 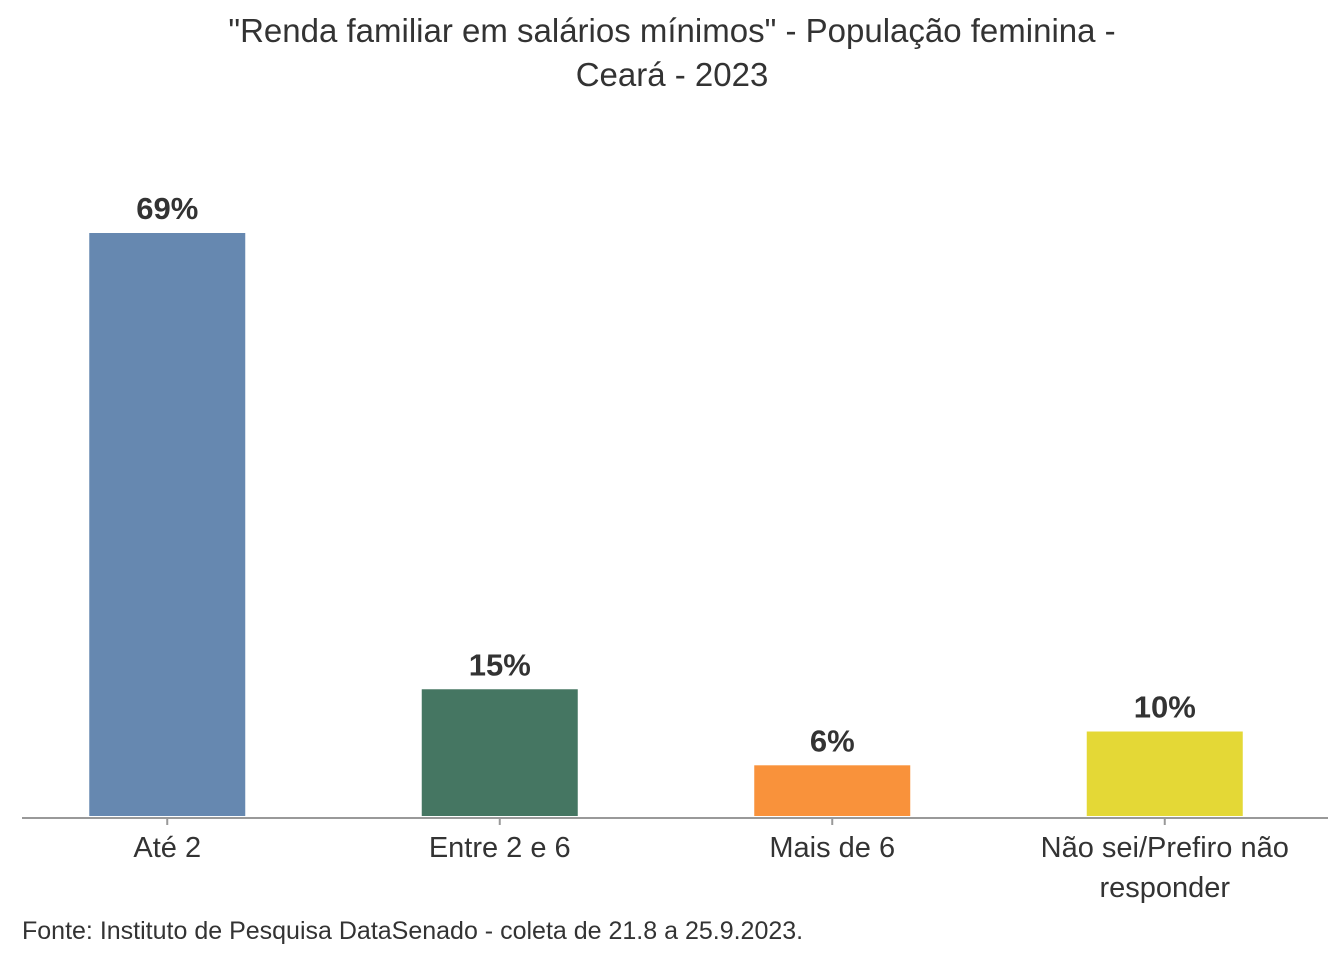 What do you see at coordinates (832, 740) in the screenshot?
I see `bar-value-label: 6%` at bounding box center [832, 740].